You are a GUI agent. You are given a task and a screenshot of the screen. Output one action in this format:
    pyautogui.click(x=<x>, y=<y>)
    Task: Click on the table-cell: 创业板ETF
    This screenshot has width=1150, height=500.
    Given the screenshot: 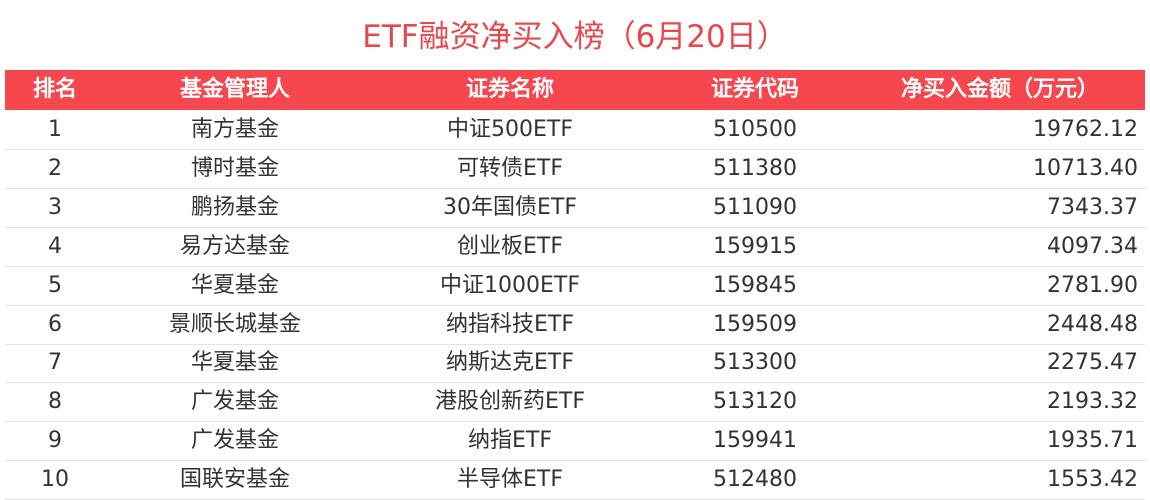 What is the action you would take?
    pyautogui.click(x=510, y=246)
    